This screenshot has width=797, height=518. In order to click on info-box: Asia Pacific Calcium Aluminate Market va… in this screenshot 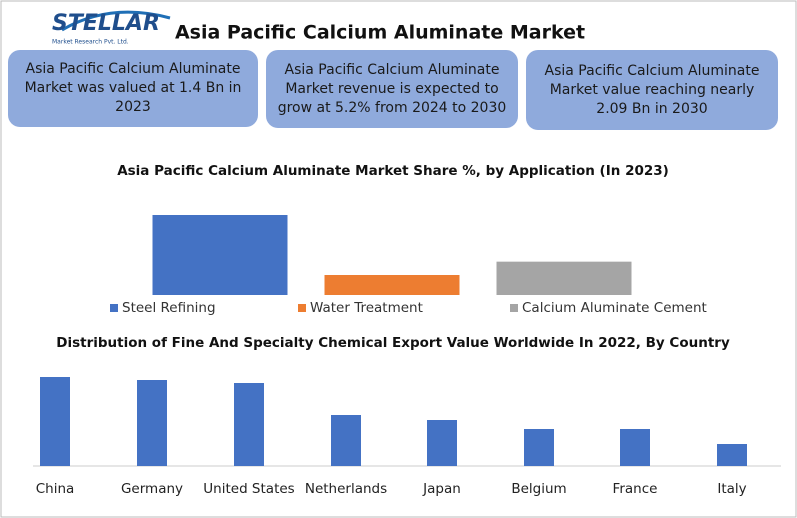, I will do `click(652, 90)`.